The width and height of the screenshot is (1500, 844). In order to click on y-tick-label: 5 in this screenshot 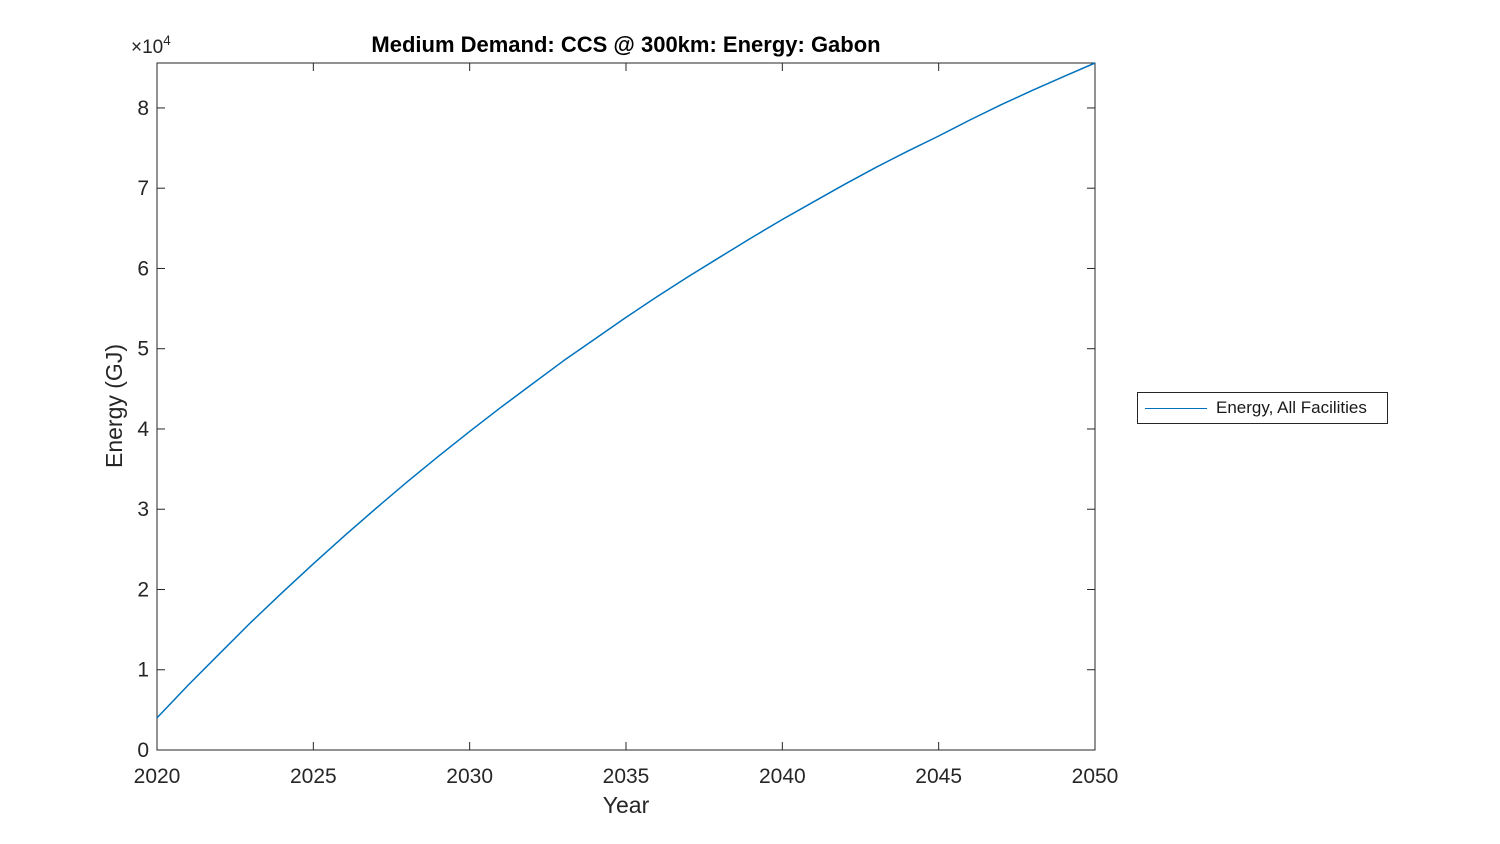, I will do `click(143, 349)`.